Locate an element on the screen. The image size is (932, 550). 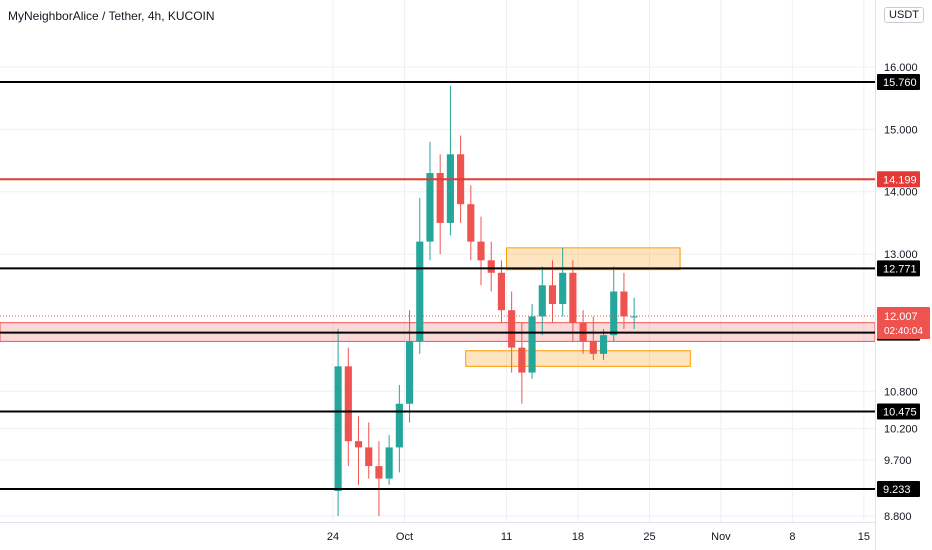
level-price-label: 9.233 is located at coordinates (897, 490).